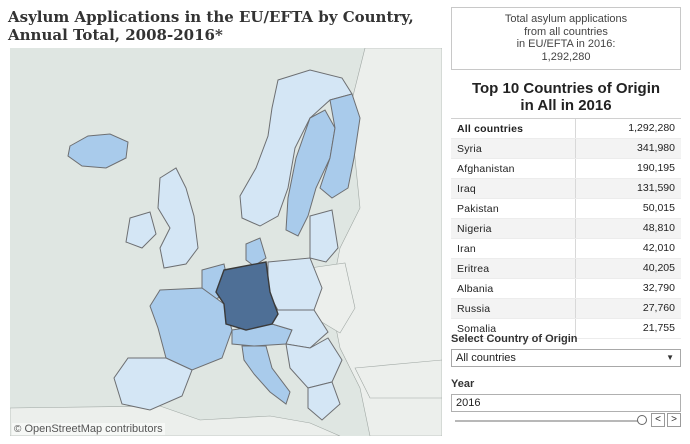 This screenshot has width=690, height=444. Describe the element at coordinates (642, 420) in the screenshot. I see `year-slider-thumb` at that location.